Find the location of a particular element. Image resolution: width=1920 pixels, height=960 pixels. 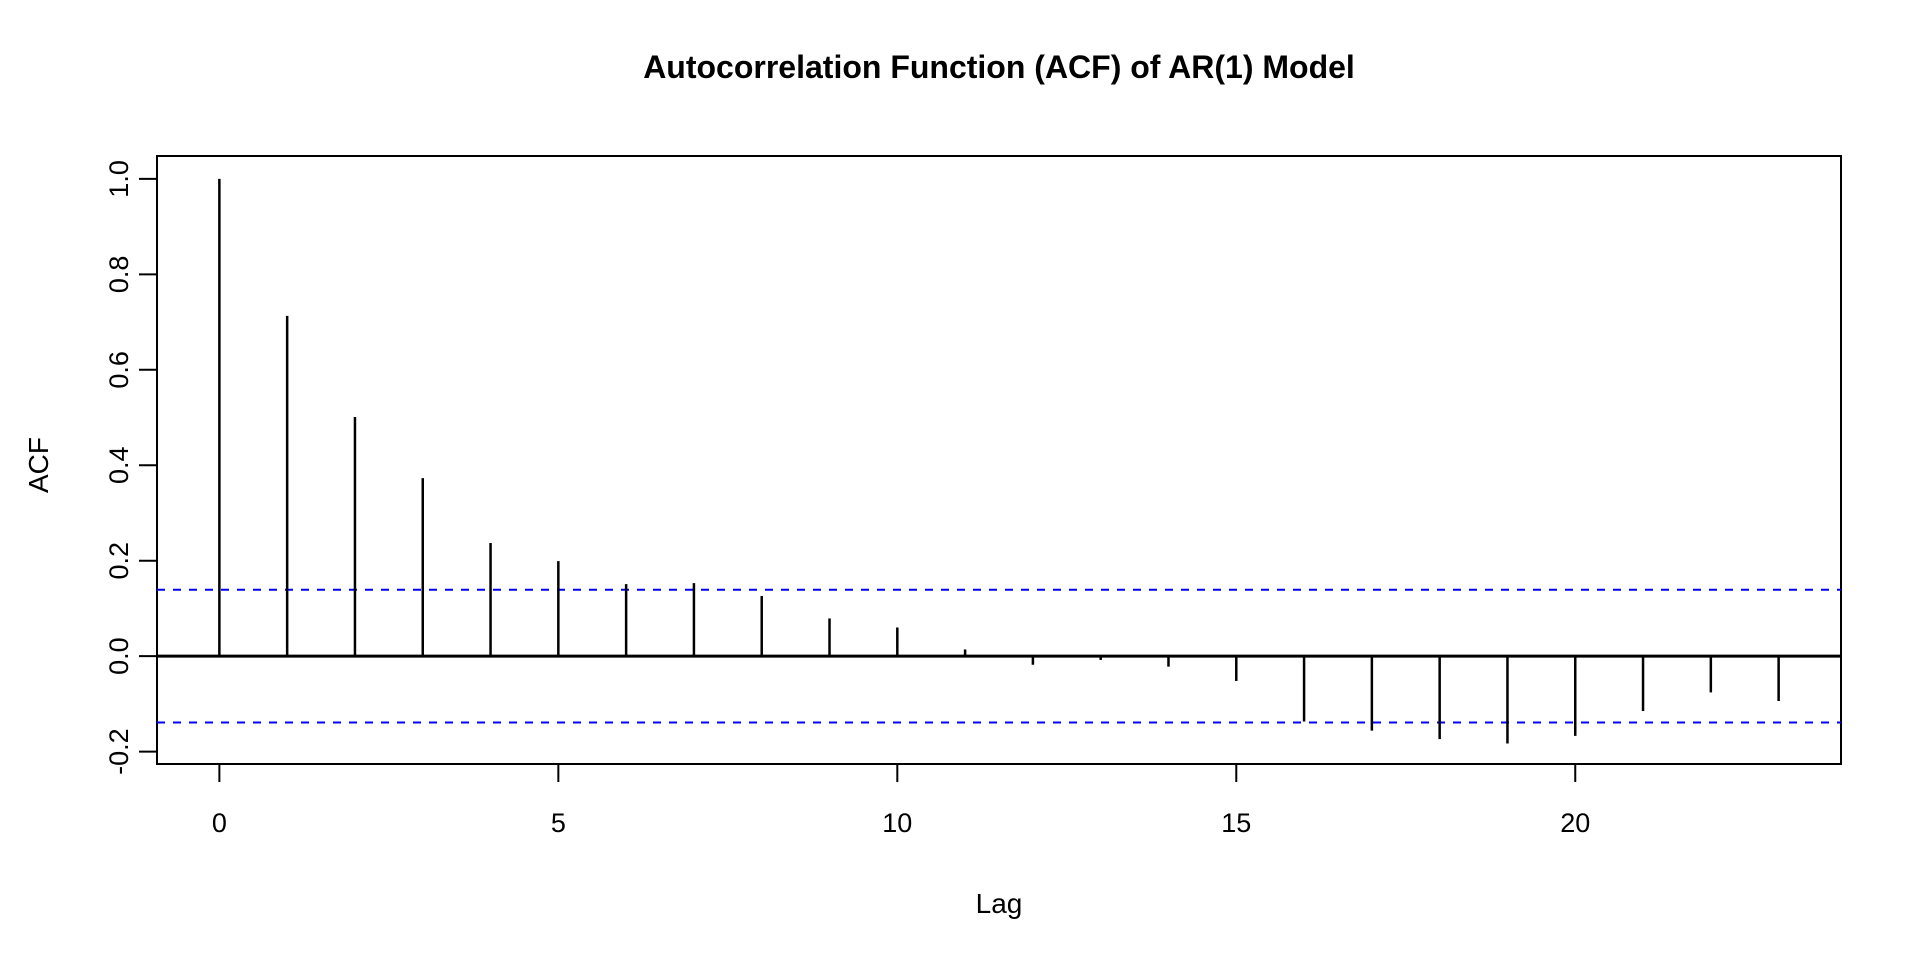

x-tick-label-5: 5 is located at coordinates (558, 823).